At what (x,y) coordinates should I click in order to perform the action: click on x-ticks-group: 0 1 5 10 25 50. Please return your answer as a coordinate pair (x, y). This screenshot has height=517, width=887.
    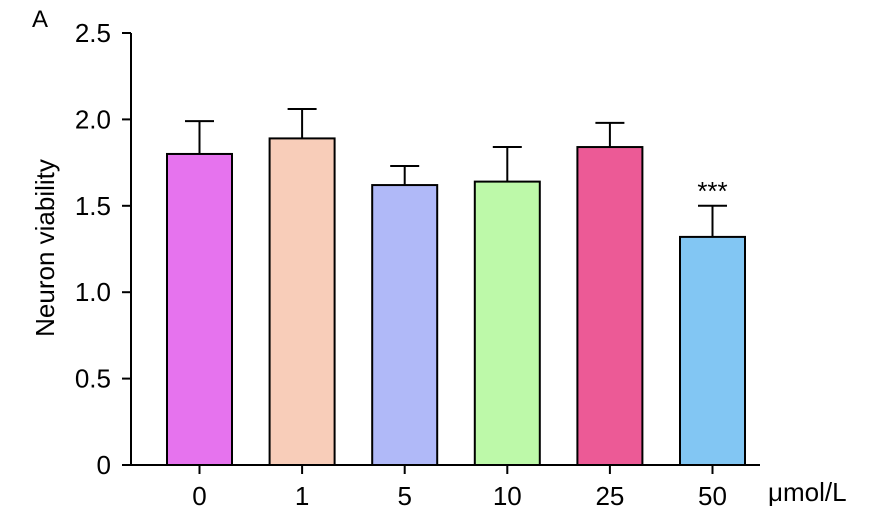
    Looking at the image, I should click on (459, 488).